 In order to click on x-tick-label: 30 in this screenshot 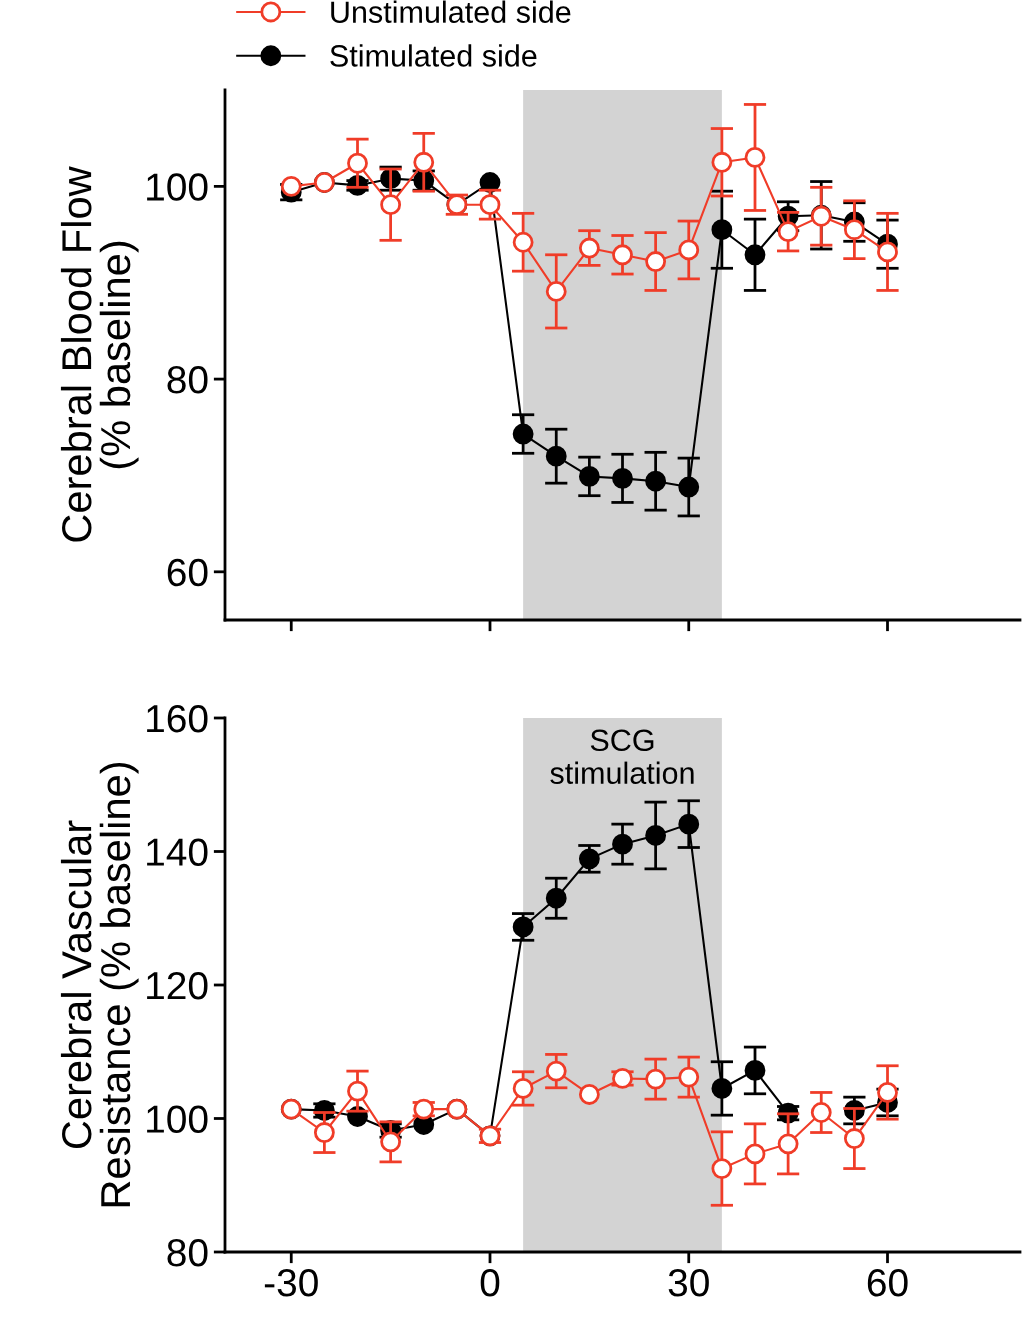, I will do `click(688, 1283)`.